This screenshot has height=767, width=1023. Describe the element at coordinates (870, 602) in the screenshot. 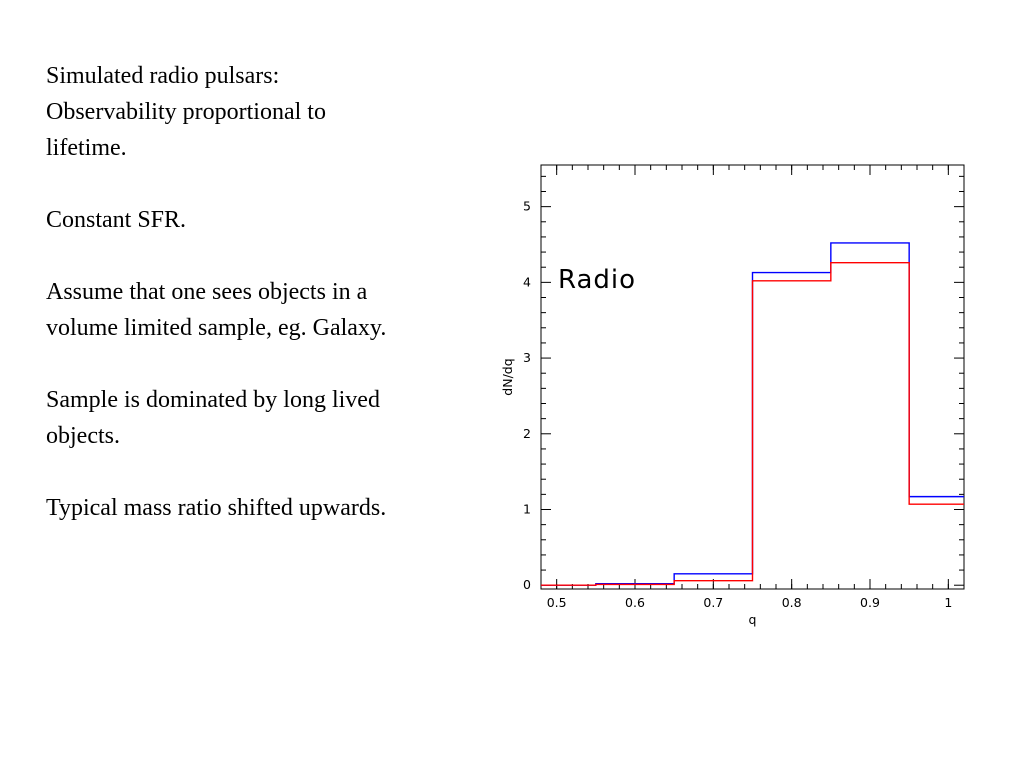

I see `x-tick-label: 0.9` at that location.